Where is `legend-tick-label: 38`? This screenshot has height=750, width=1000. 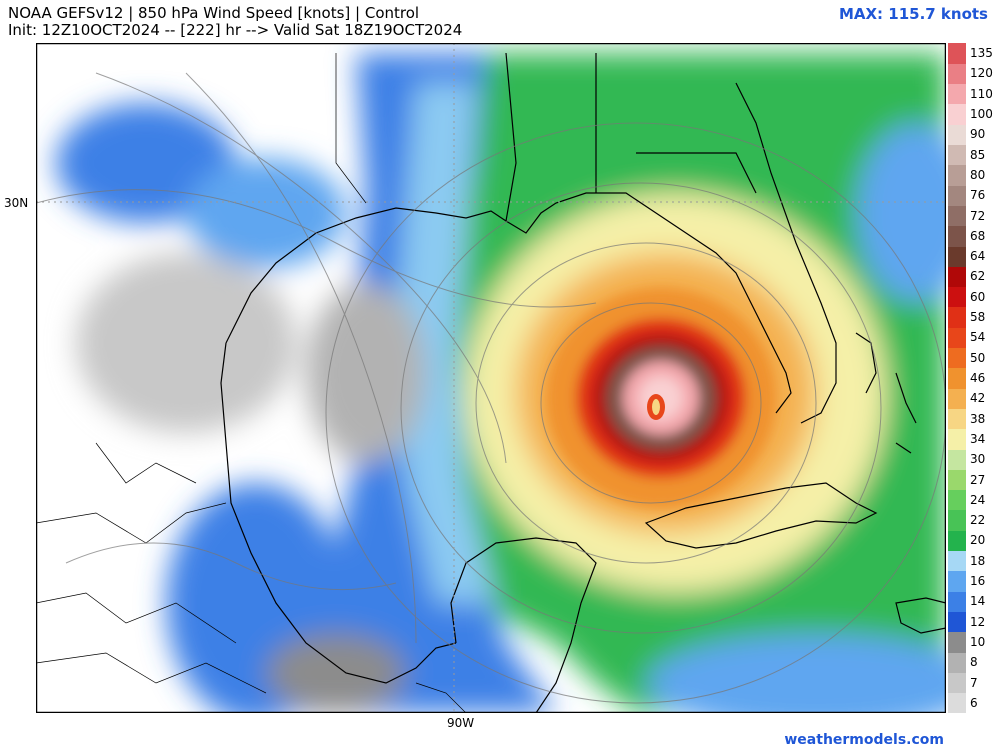 legend-tick-label: 38 is located at coordinates (978, 418).